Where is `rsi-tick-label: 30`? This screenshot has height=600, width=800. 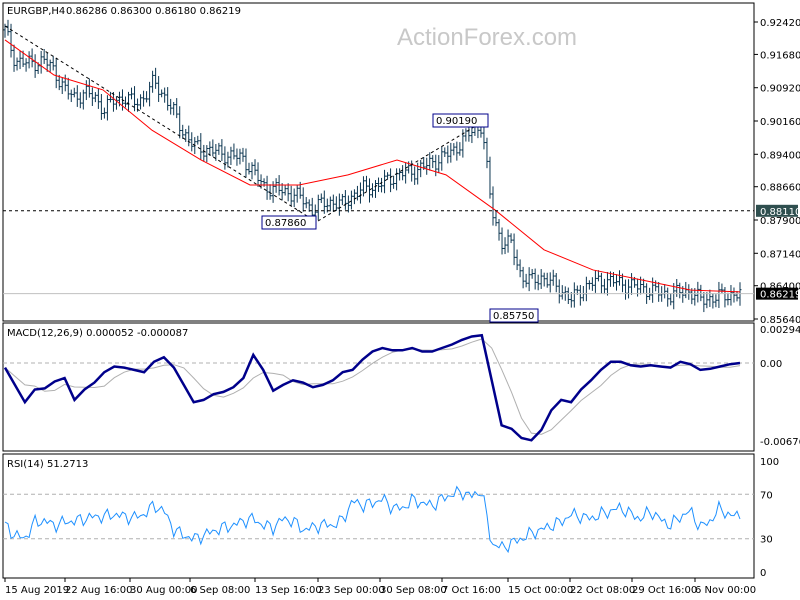
rsi-tick-label: 30 is located at coordinates (766, 540).